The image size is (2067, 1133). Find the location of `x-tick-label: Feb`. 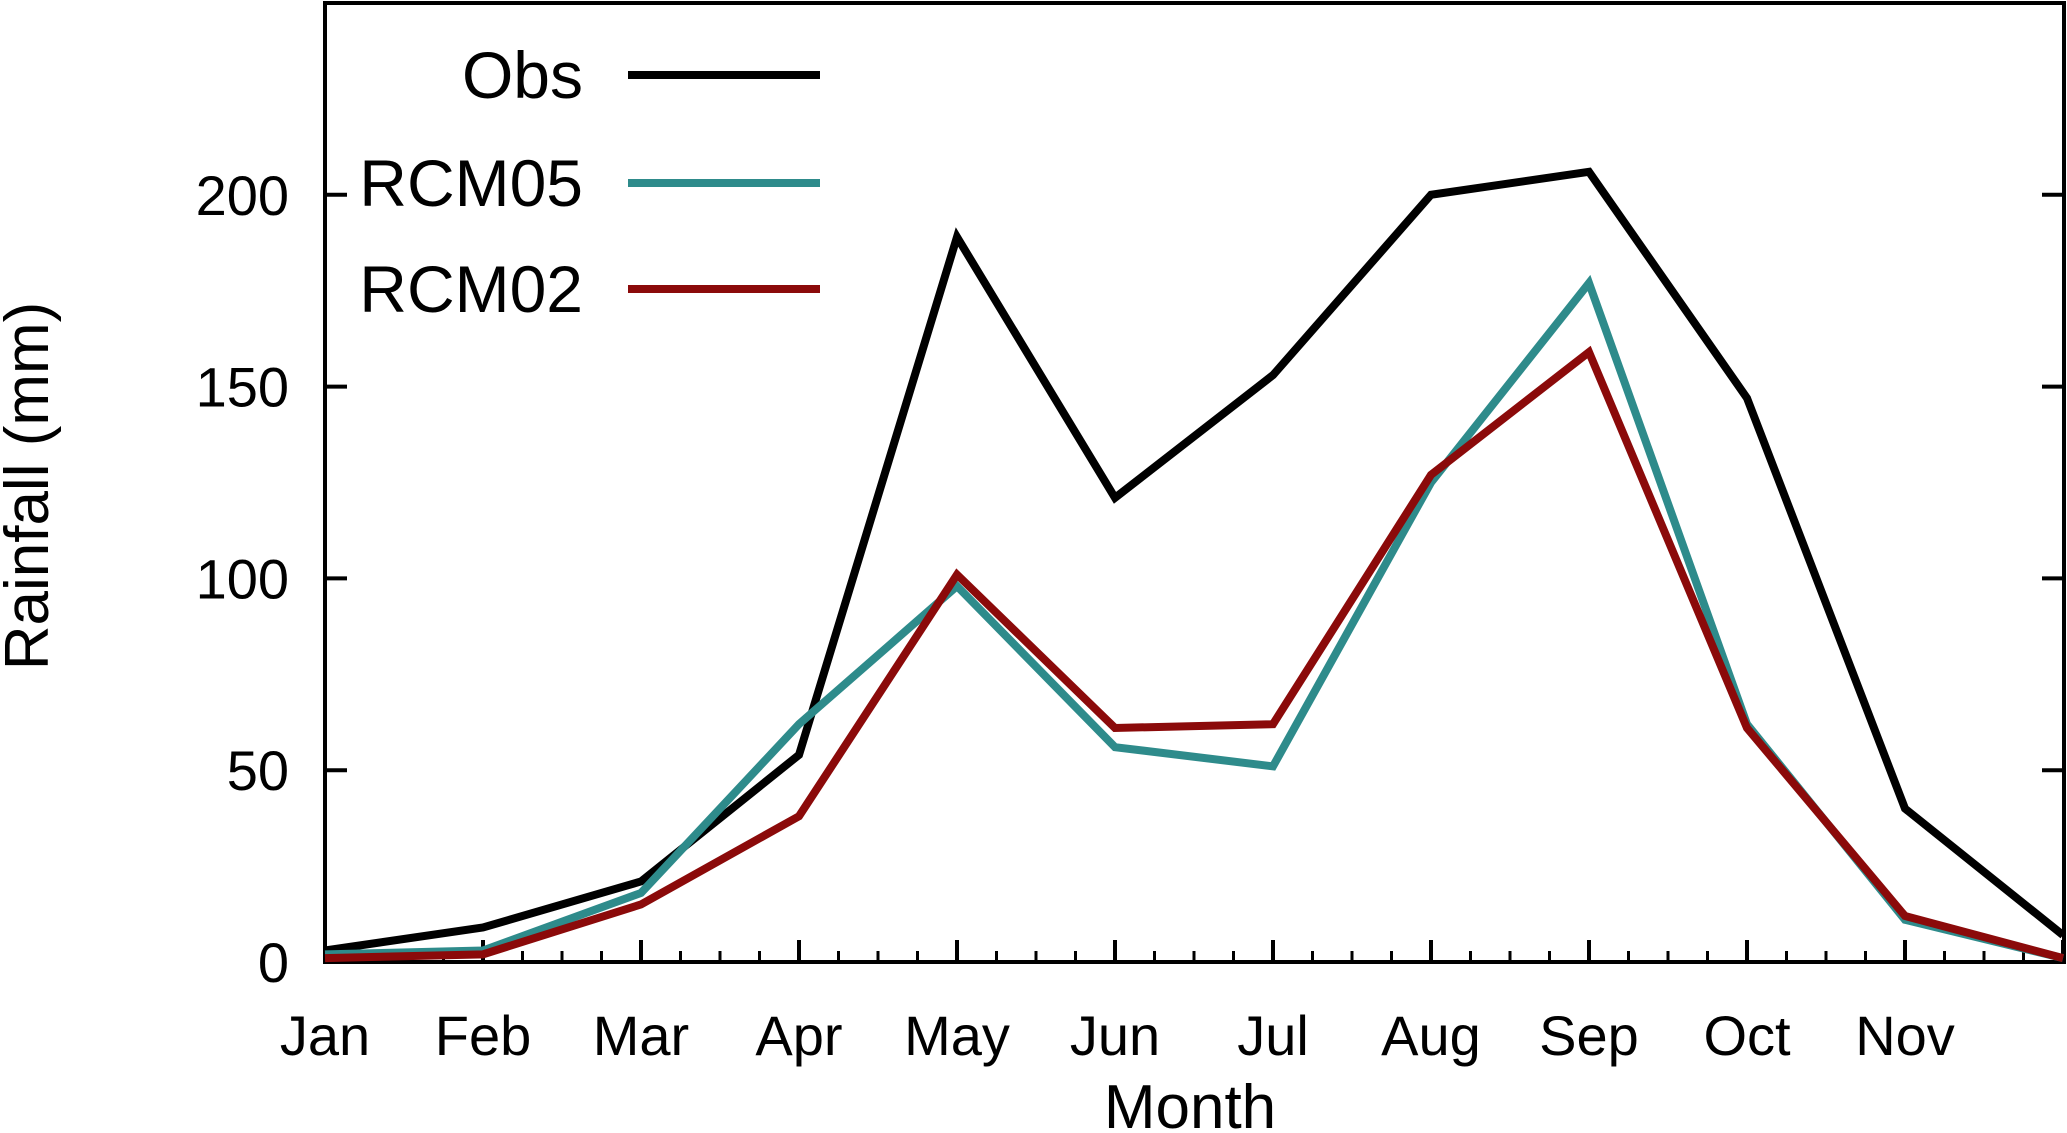

x-tick-label: Feb is located at coordinates (483, 1035).